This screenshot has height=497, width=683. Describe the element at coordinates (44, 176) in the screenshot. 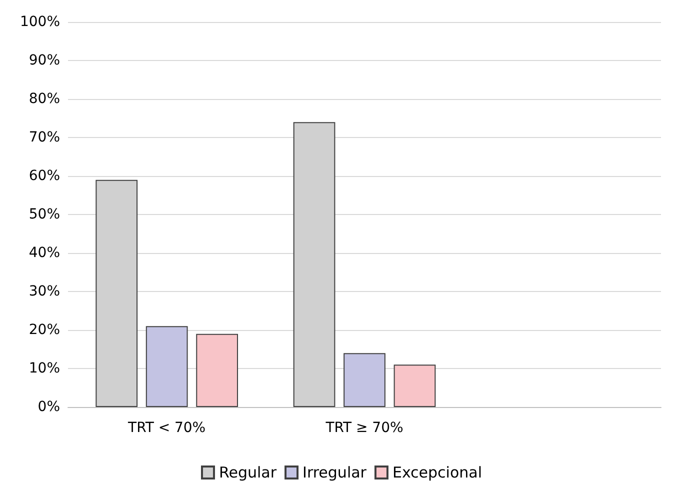

I see `y-tick-label: 60%` at that location.